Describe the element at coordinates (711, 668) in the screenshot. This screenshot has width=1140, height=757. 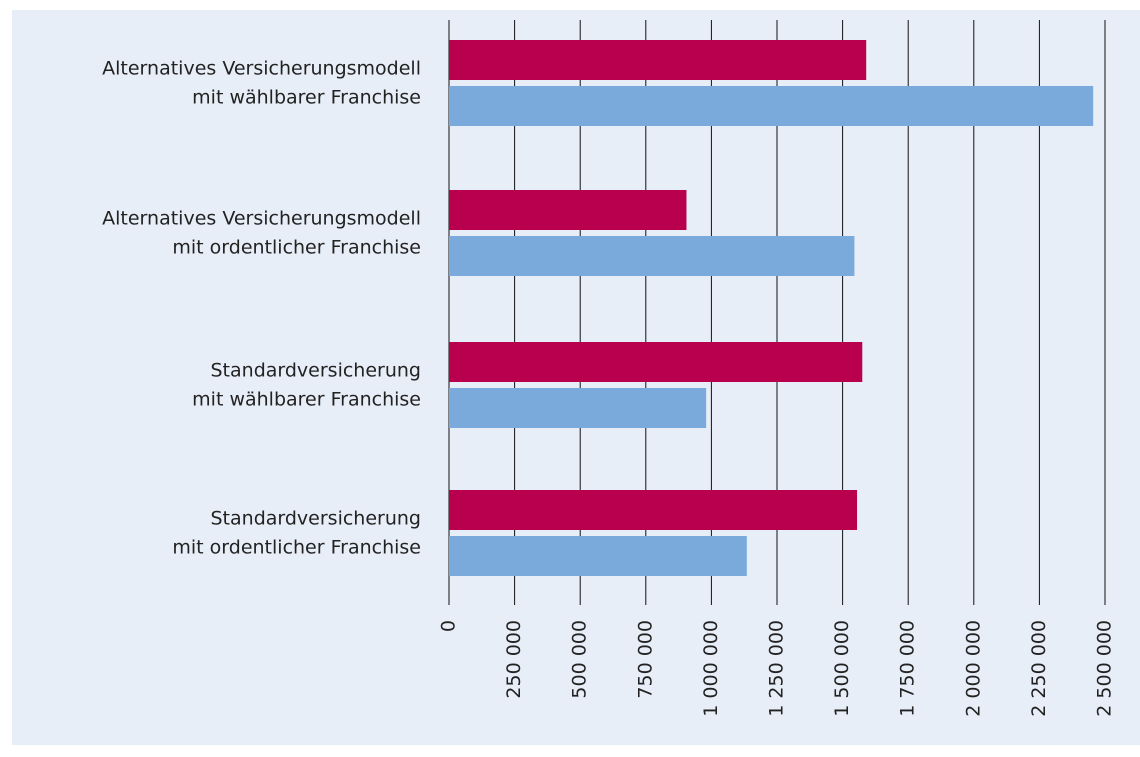
I see `x-tick-label: 1 000 000` at that location.